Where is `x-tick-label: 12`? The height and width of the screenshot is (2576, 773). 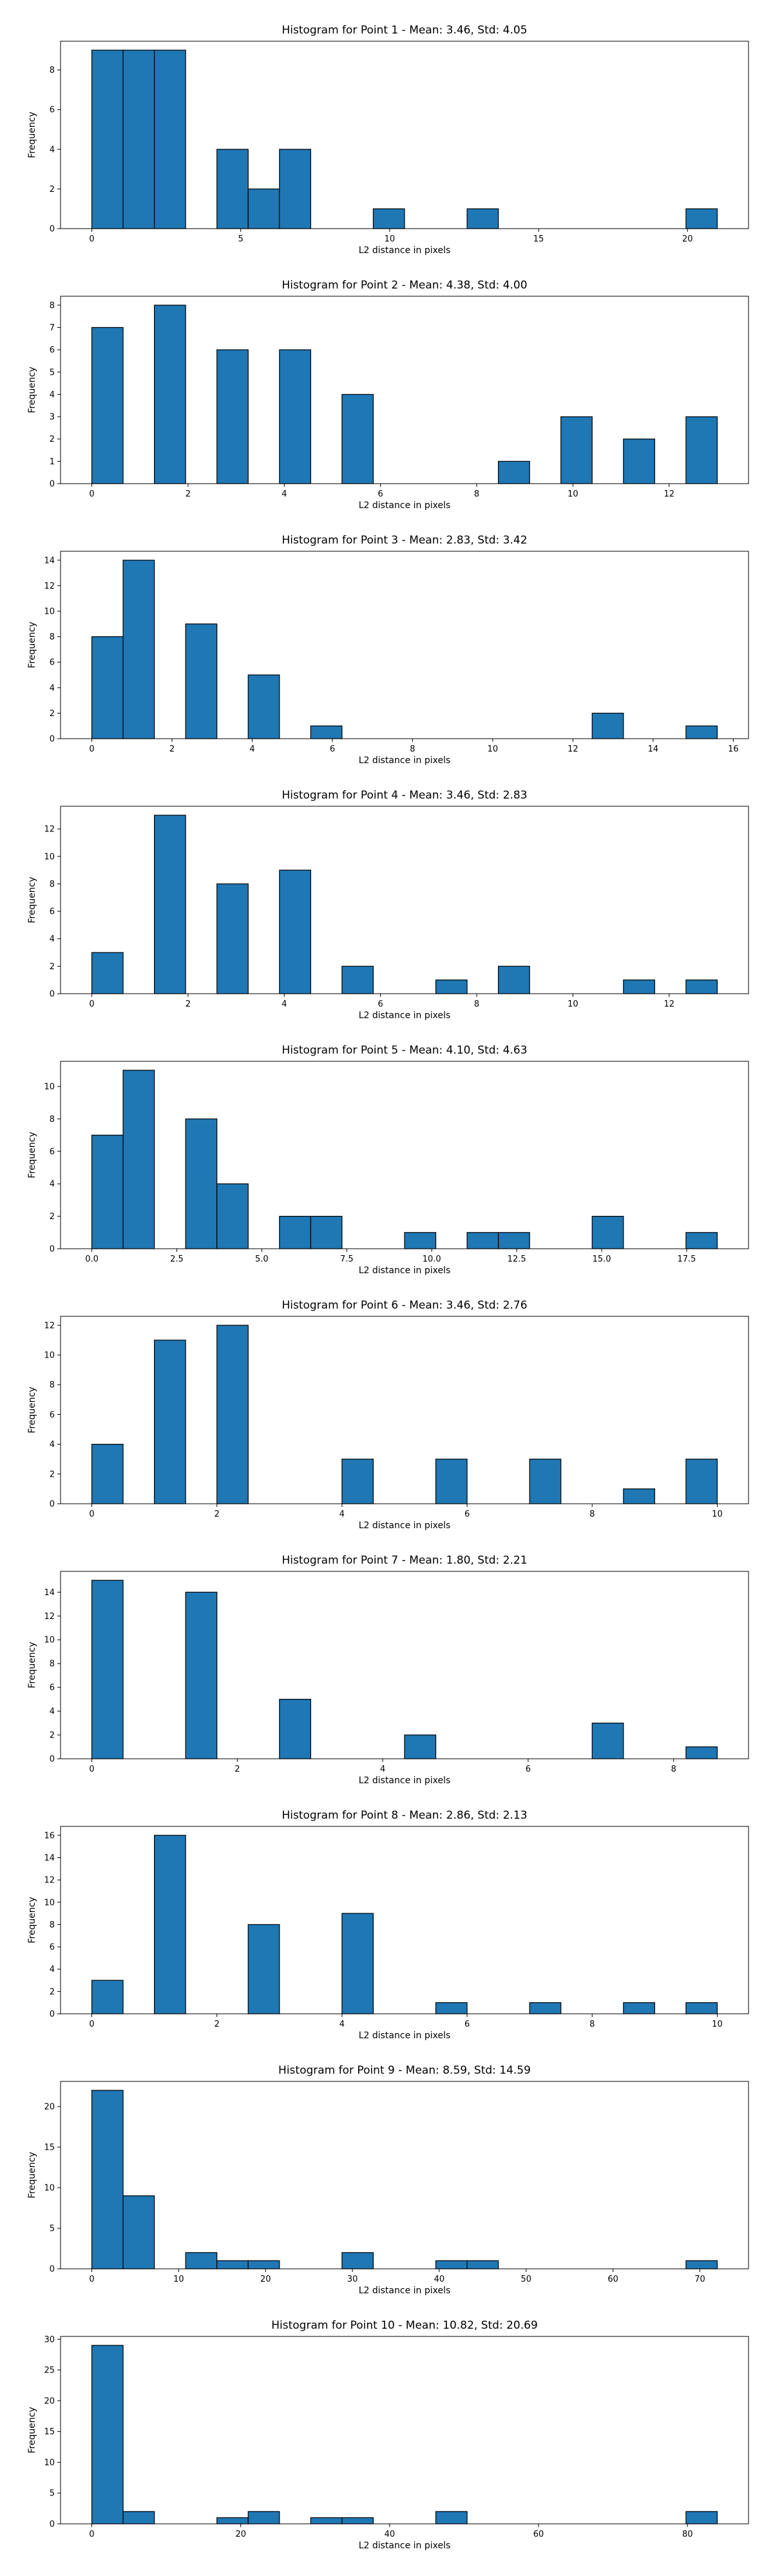
x-tick-label: 12 is located at coordinates (668, 494).